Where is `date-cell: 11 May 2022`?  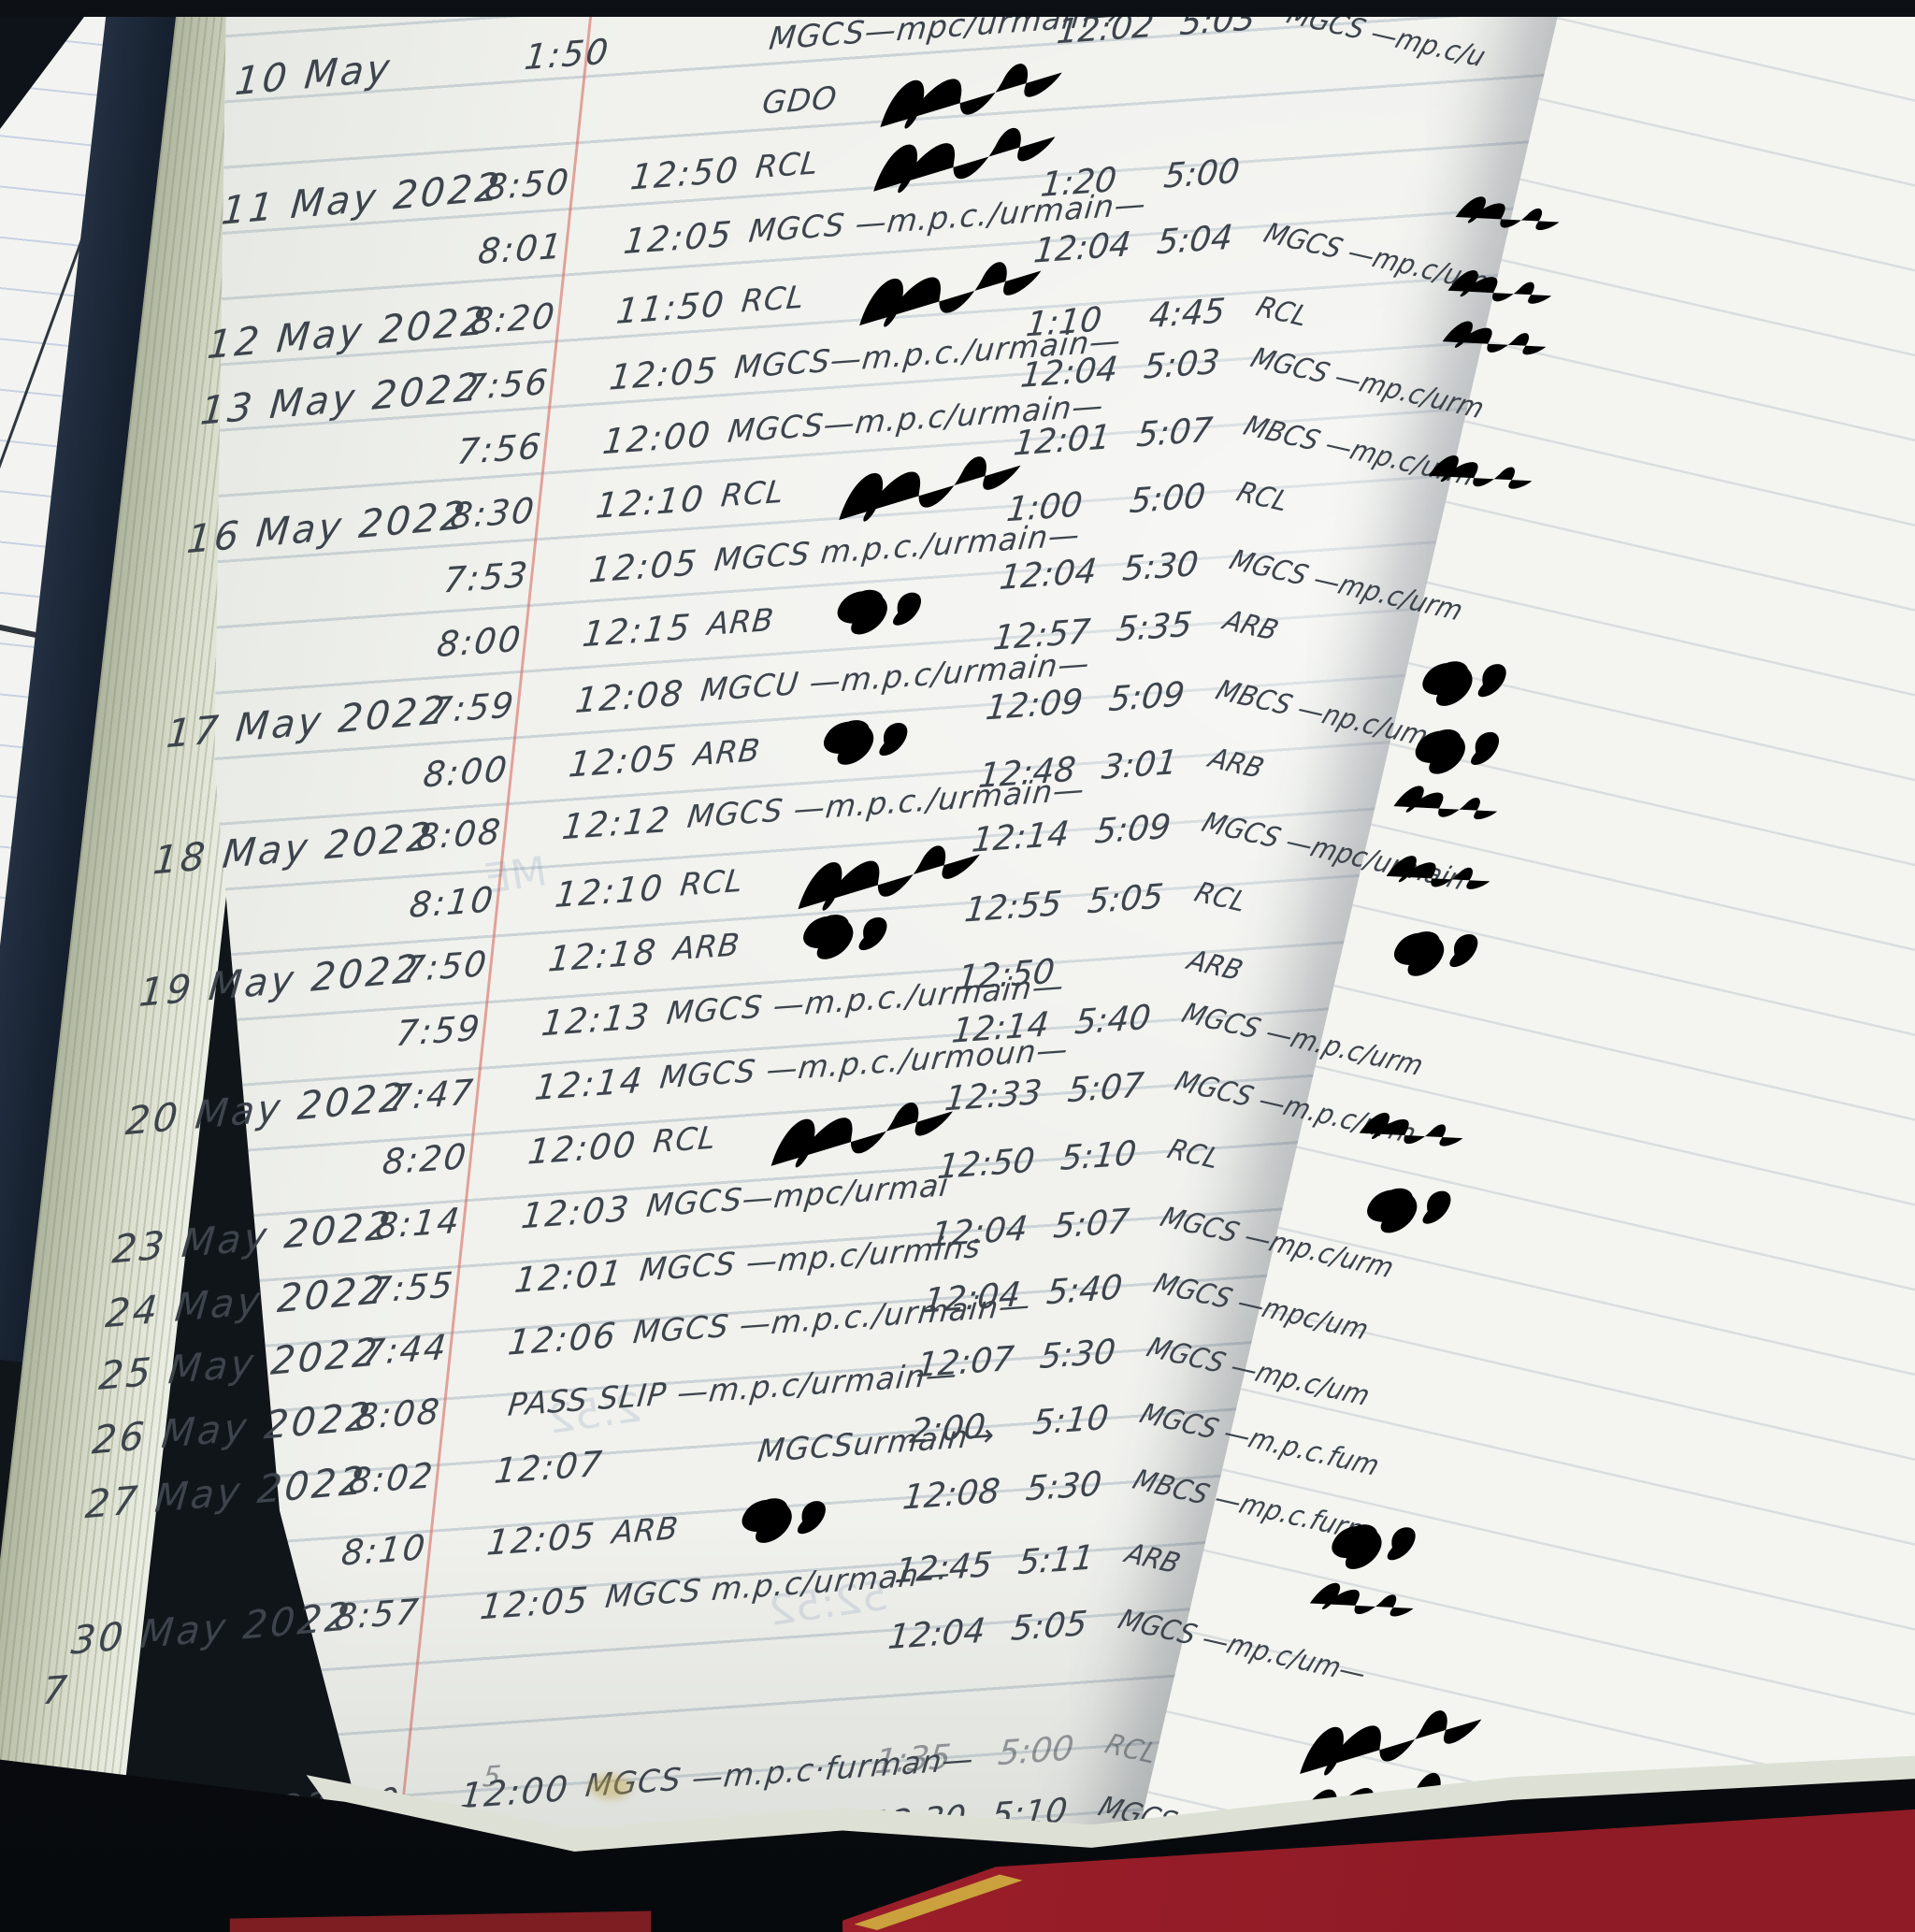 date-cell: 11 May 2022 is located at coordinates (362, 199).